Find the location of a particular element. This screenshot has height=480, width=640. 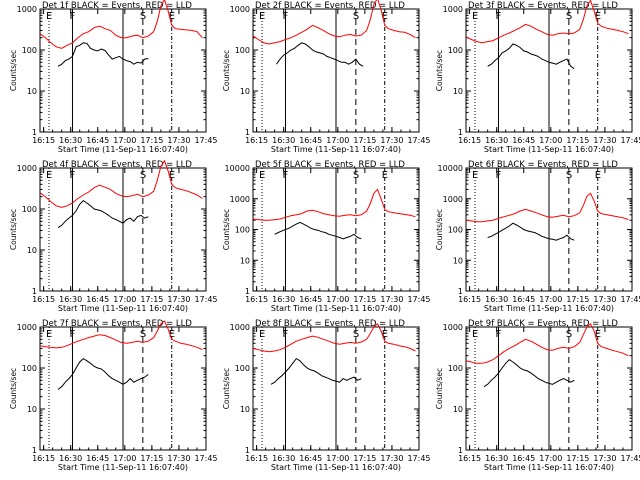

panel-title: Det 3f BLACK = Events, RED = LLD is located at coordinates (543, 6).